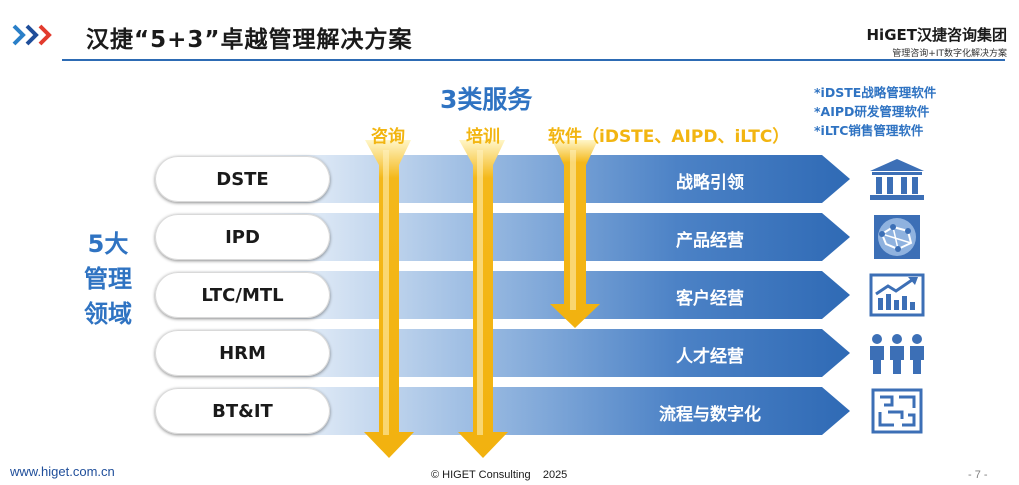 The height and width of the screenshot is (485, 1019). Describe the element at coordinates (710, 357) in the screenshot. I see `domain-label-hrm: 人才经营` at that location.